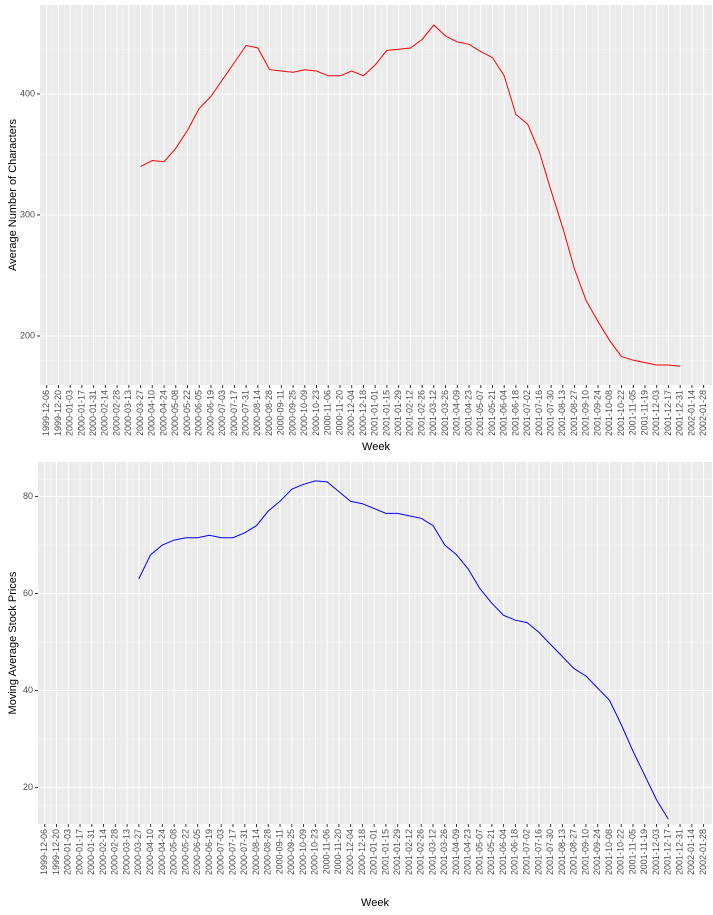 The width and height of the screenshot is (713, 915). What do you see at coordinates (597, 413) in the screenshot?
I see `x-tick-label: 2001-09-24` at bounding box center [597, 413].